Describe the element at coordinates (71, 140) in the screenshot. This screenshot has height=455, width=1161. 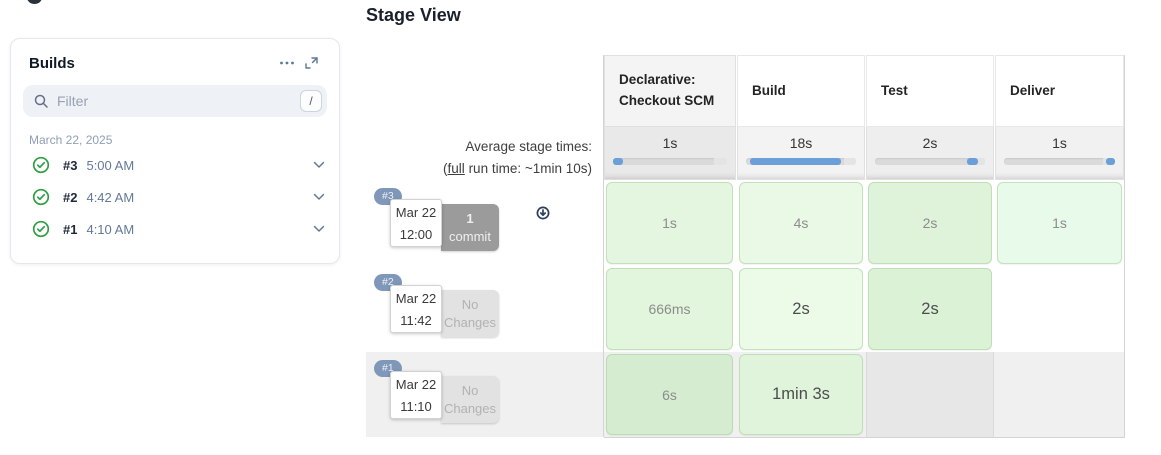
I see `date-group-label: March 22, 2025` at that location.